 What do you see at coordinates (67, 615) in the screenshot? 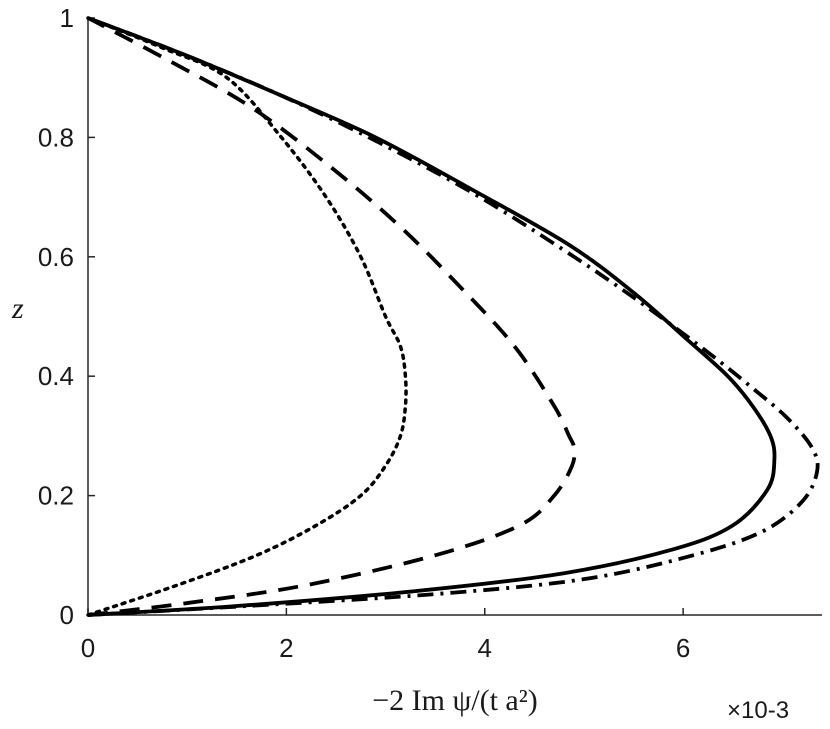
I see `y-tick-label: 0` at bounding box center [67, 615].